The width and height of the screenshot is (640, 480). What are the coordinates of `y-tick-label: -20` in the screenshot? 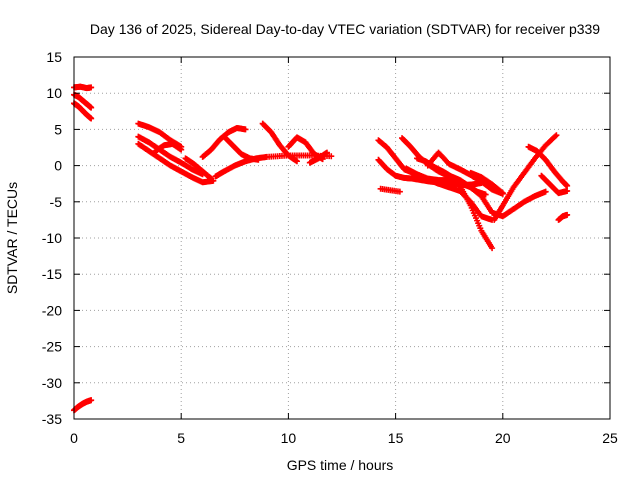 It's located at (52, 310).